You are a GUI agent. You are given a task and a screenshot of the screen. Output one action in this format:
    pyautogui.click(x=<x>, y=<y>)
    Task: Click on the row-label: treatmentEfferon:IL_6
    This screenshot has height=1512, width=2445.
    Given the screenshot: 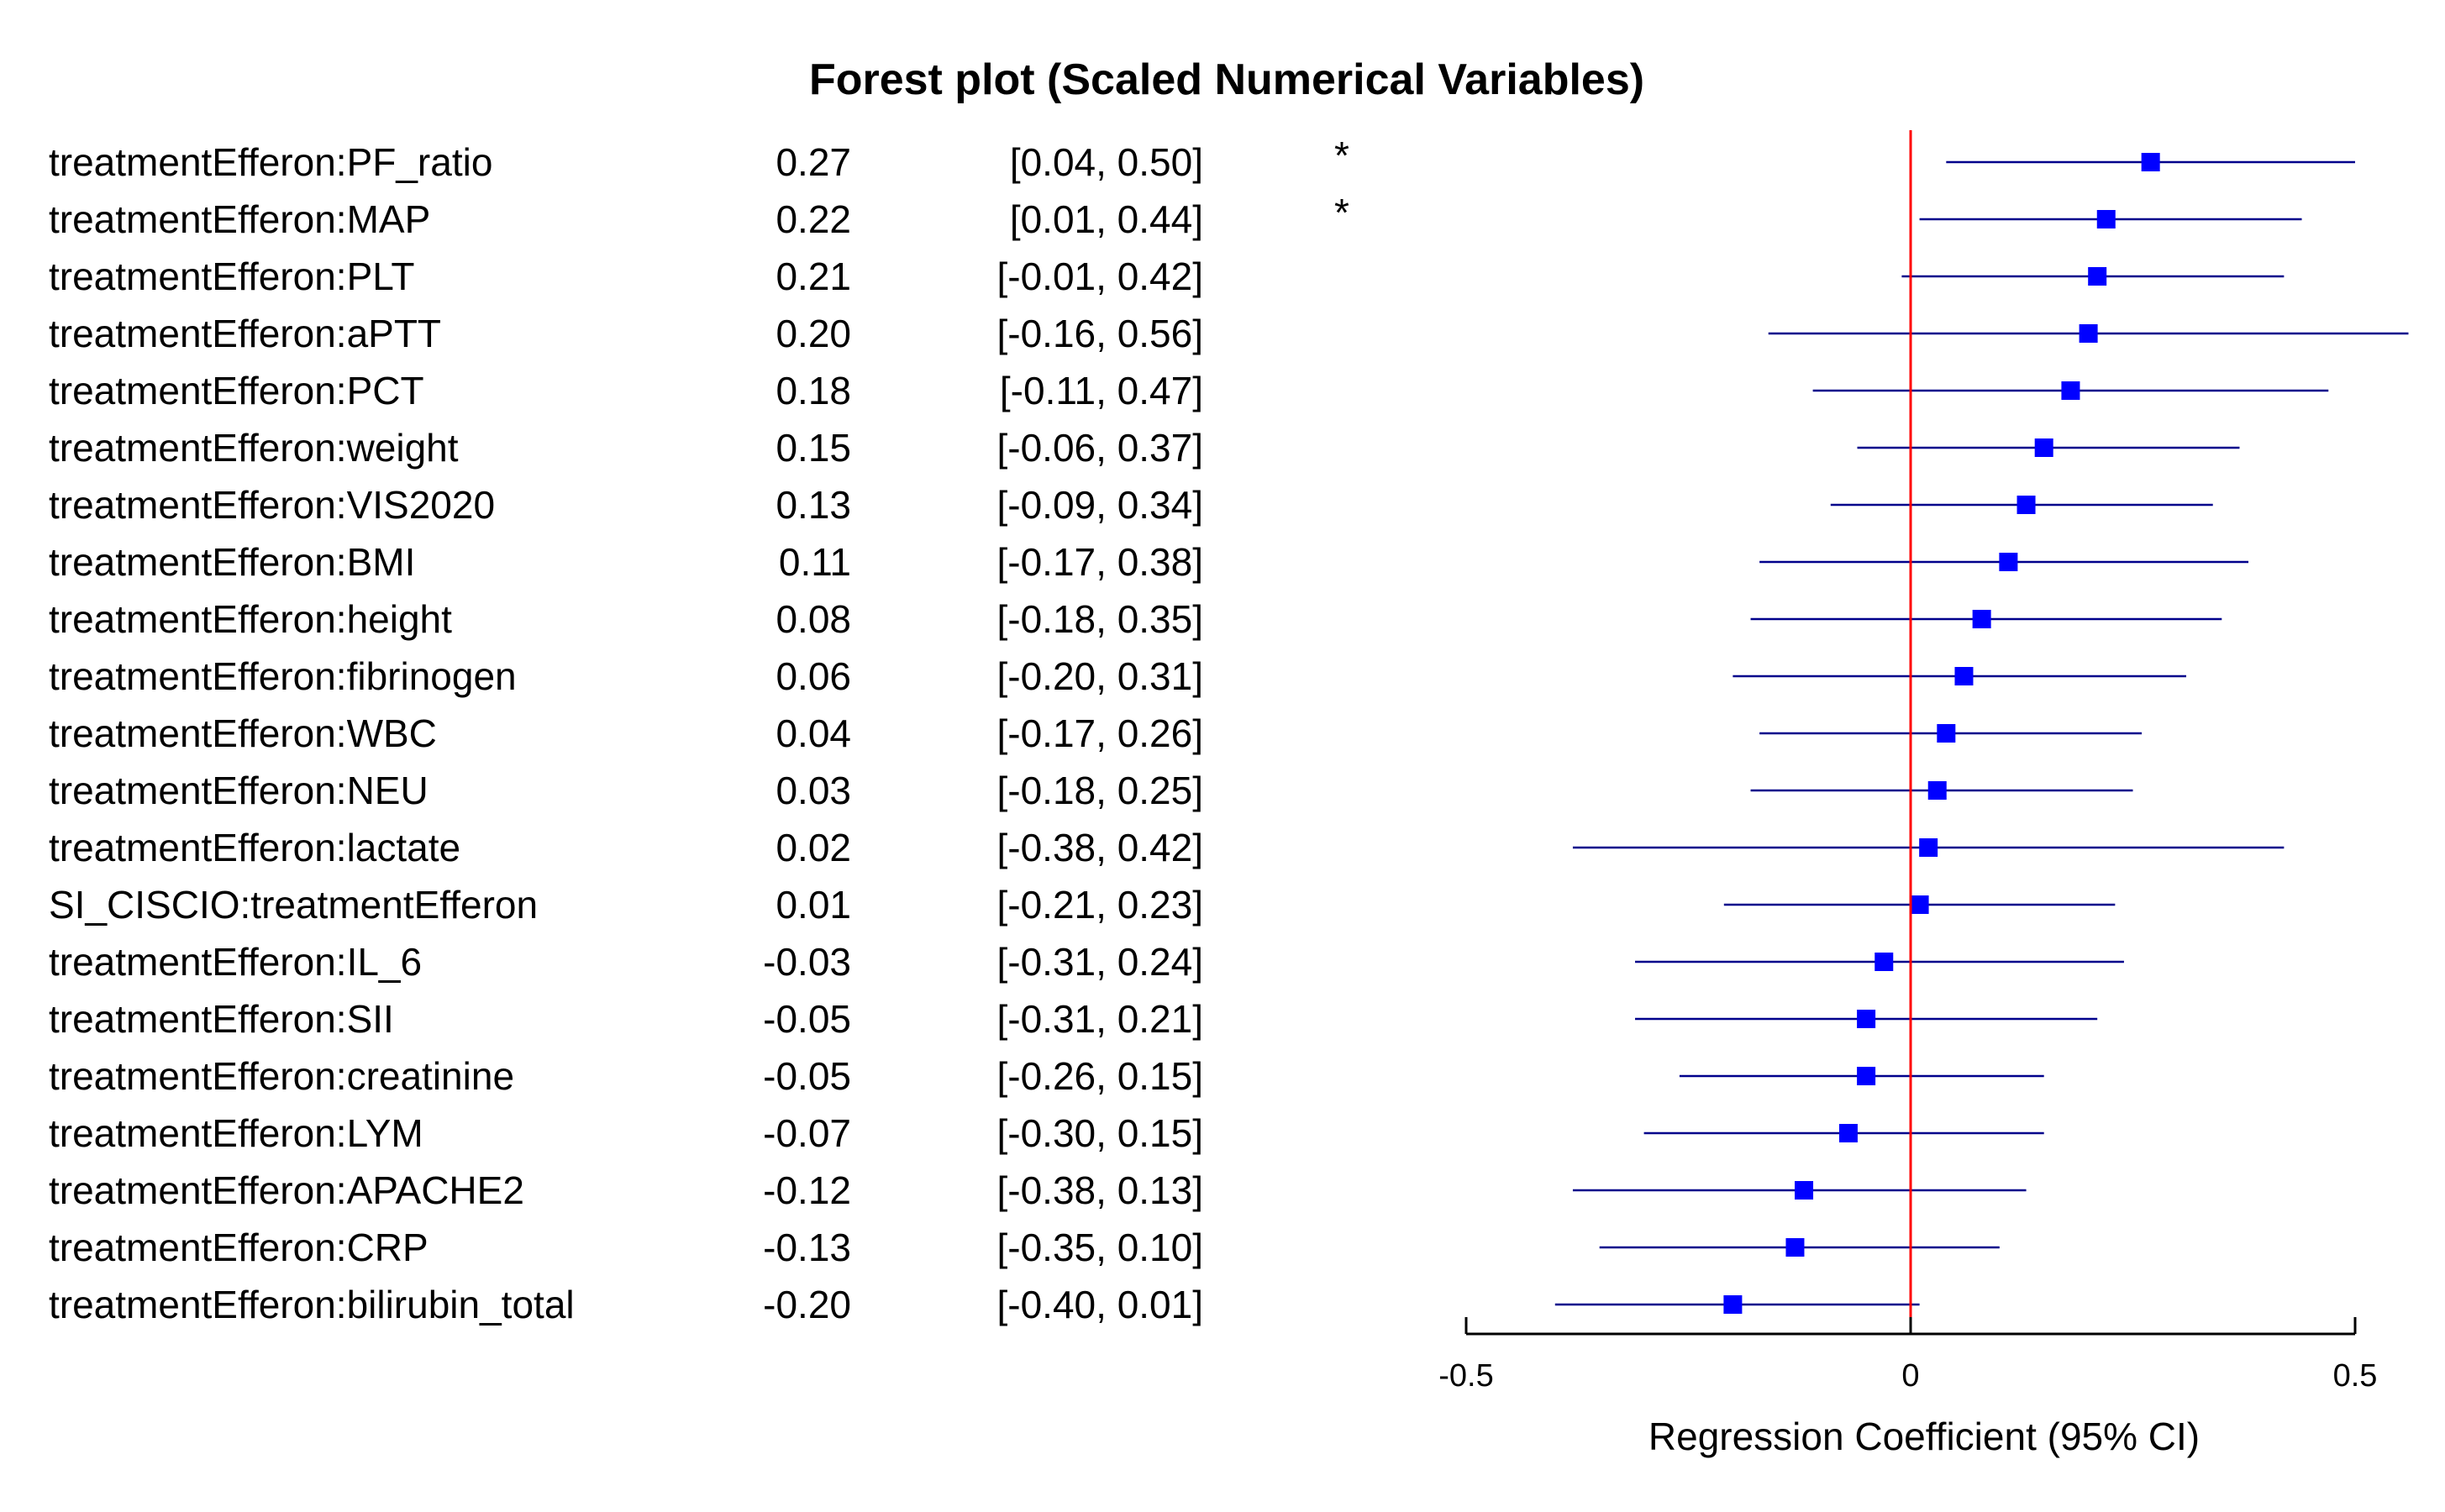 What is the action you would take?
    pyautogui.click(x=236, y=962)
    